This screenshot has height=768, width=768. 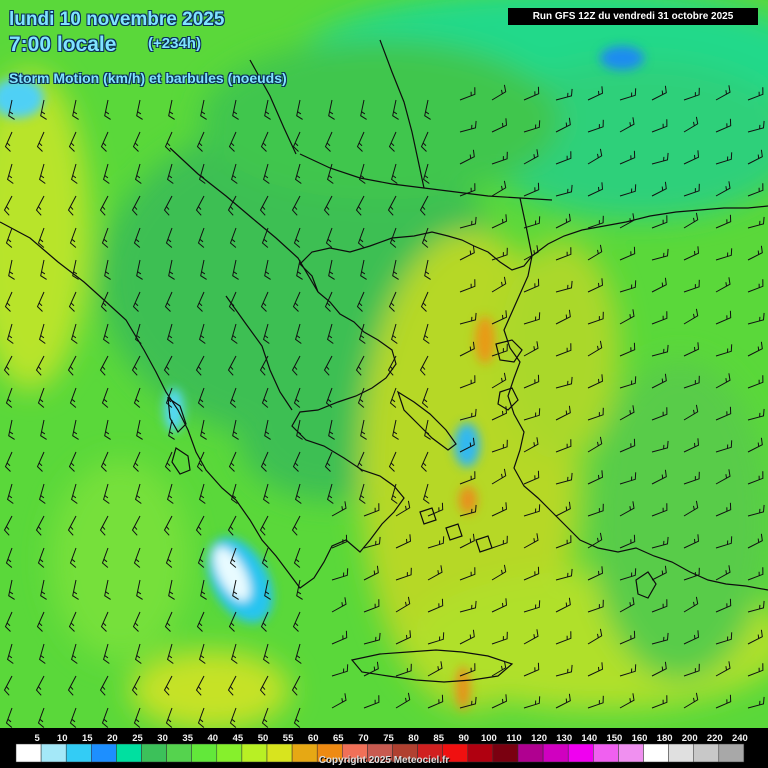 I want to click on island-corfu, so click(x=177, y=414).